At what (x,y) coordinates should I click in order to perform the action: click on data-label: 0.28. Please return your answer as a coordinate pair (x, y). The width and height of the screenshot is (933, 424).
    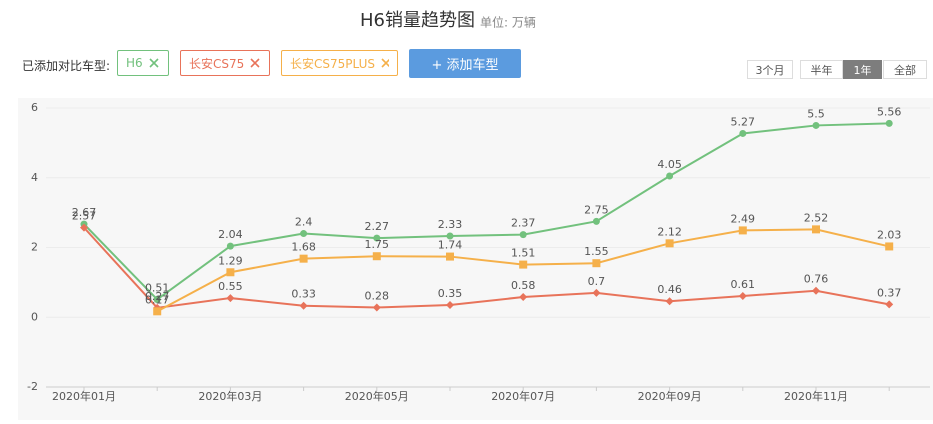
    Looking at the image, I should click on (377, 295).